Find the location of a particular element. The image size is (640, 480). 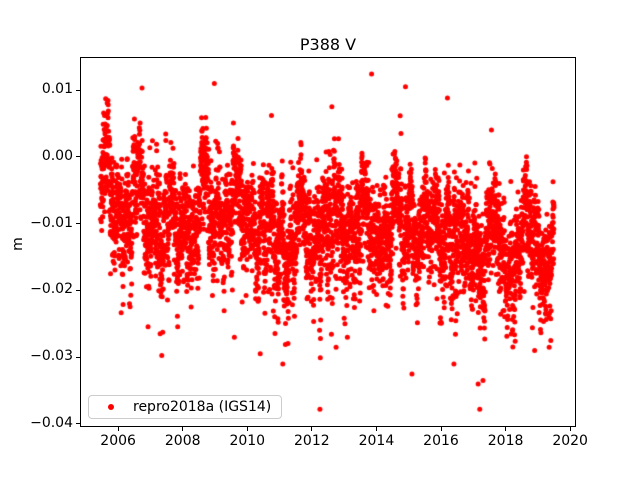

legend-marker-icon is located at coordinates (111, 407).